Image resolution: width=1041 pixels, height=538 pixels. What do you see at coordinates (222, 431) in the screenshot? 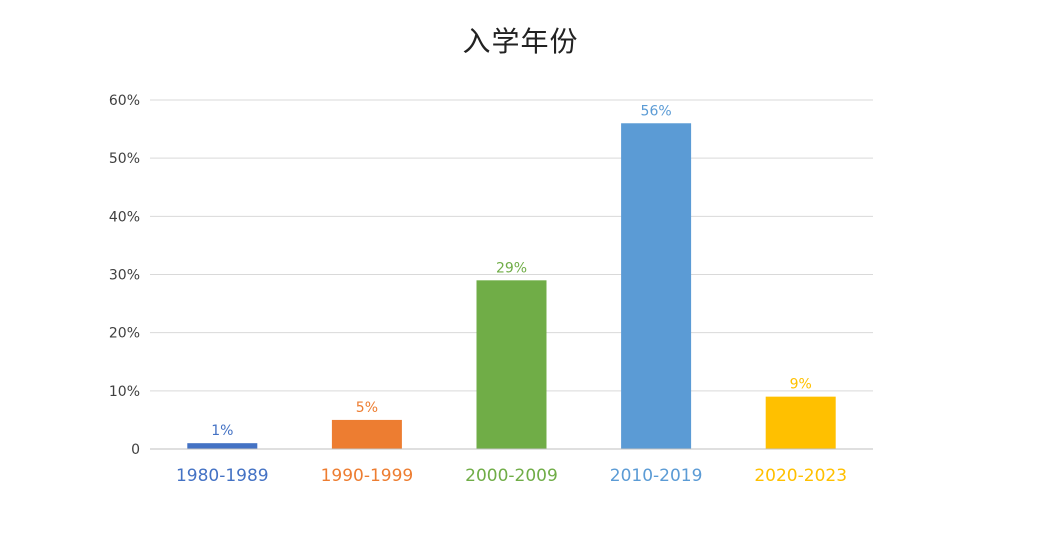
I see `data-label: 1%` at bounding box center [222, 431].